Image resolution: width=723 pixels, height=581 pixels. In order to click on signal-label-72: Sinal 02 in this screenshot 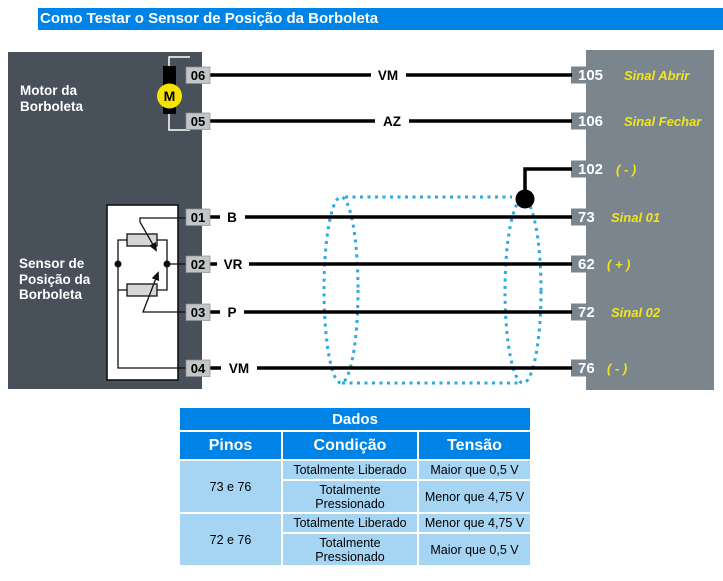, I will do `click(636, 312)`.